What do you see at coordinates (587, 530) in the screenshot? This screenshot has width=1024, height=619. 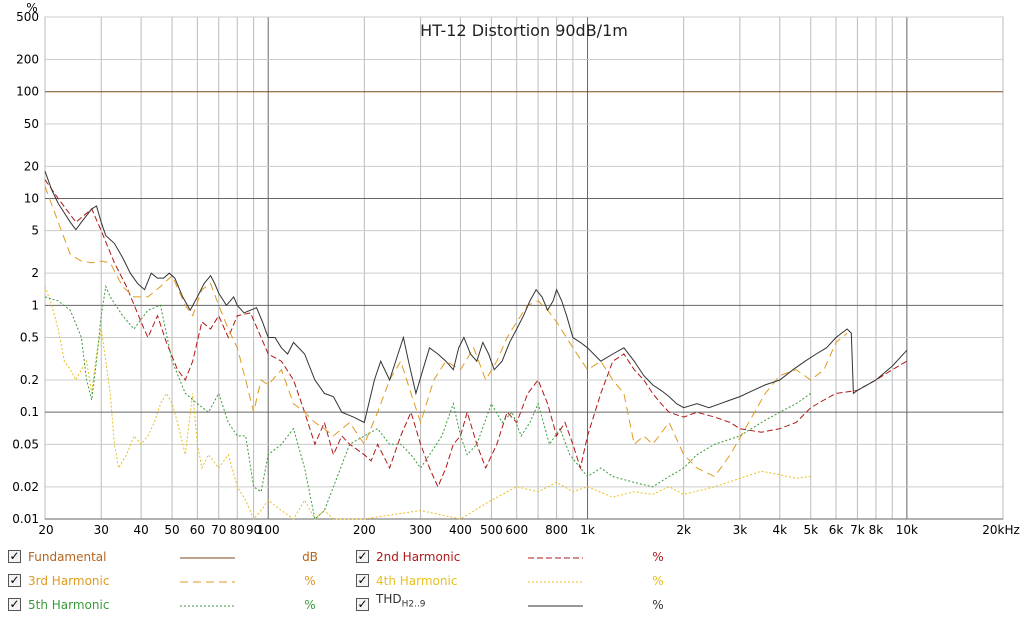 I see `x-tick-label: 1k` at bounding box center [587, 530].